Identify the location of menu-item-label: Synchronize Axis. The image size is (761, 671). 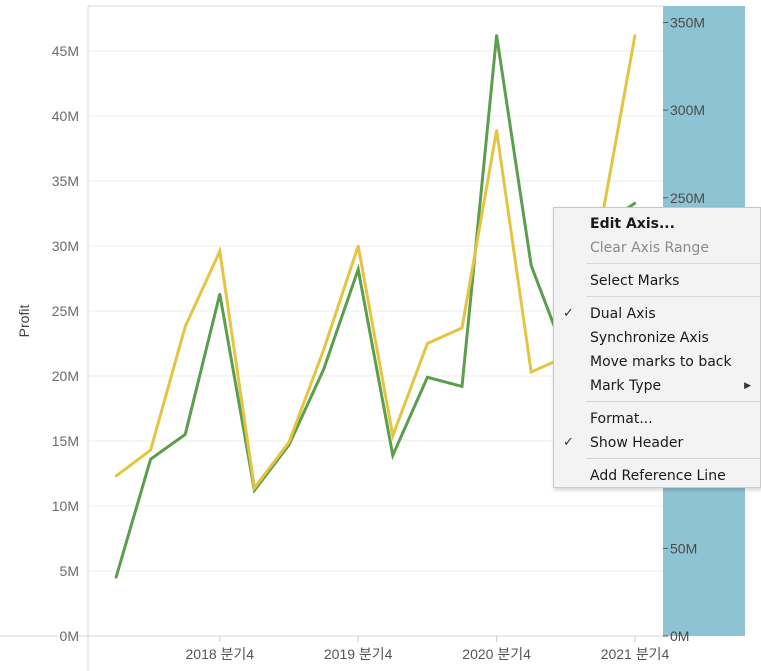
(649, 338).